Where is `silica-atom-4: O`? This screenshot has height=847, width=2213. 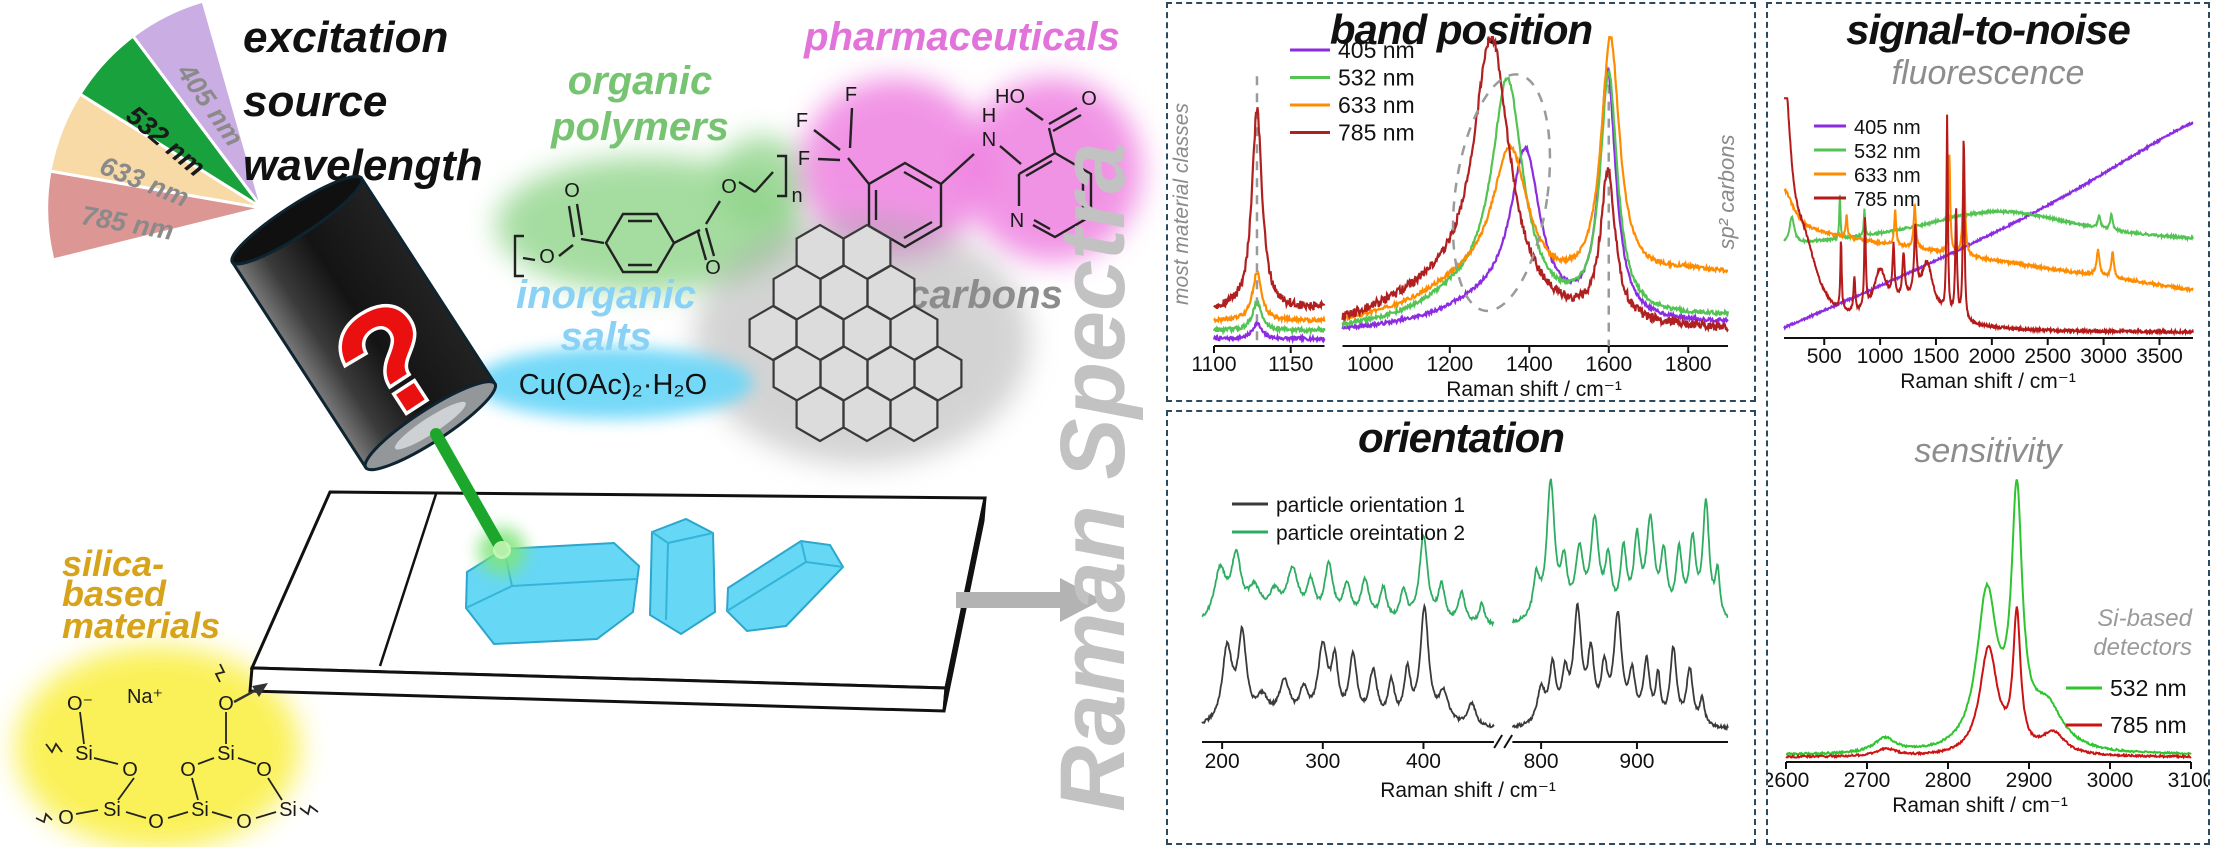
silica-atom-4: O is located at coordinates (130, 770).